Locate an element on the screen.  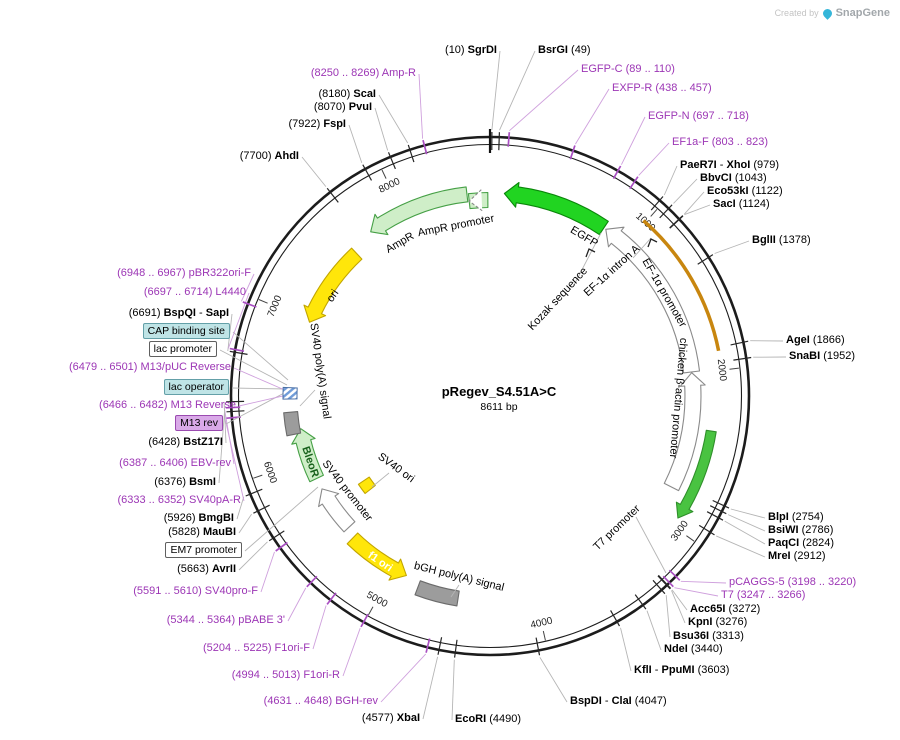
callout-exfp-r-primer is located at coordinates (592, 116).